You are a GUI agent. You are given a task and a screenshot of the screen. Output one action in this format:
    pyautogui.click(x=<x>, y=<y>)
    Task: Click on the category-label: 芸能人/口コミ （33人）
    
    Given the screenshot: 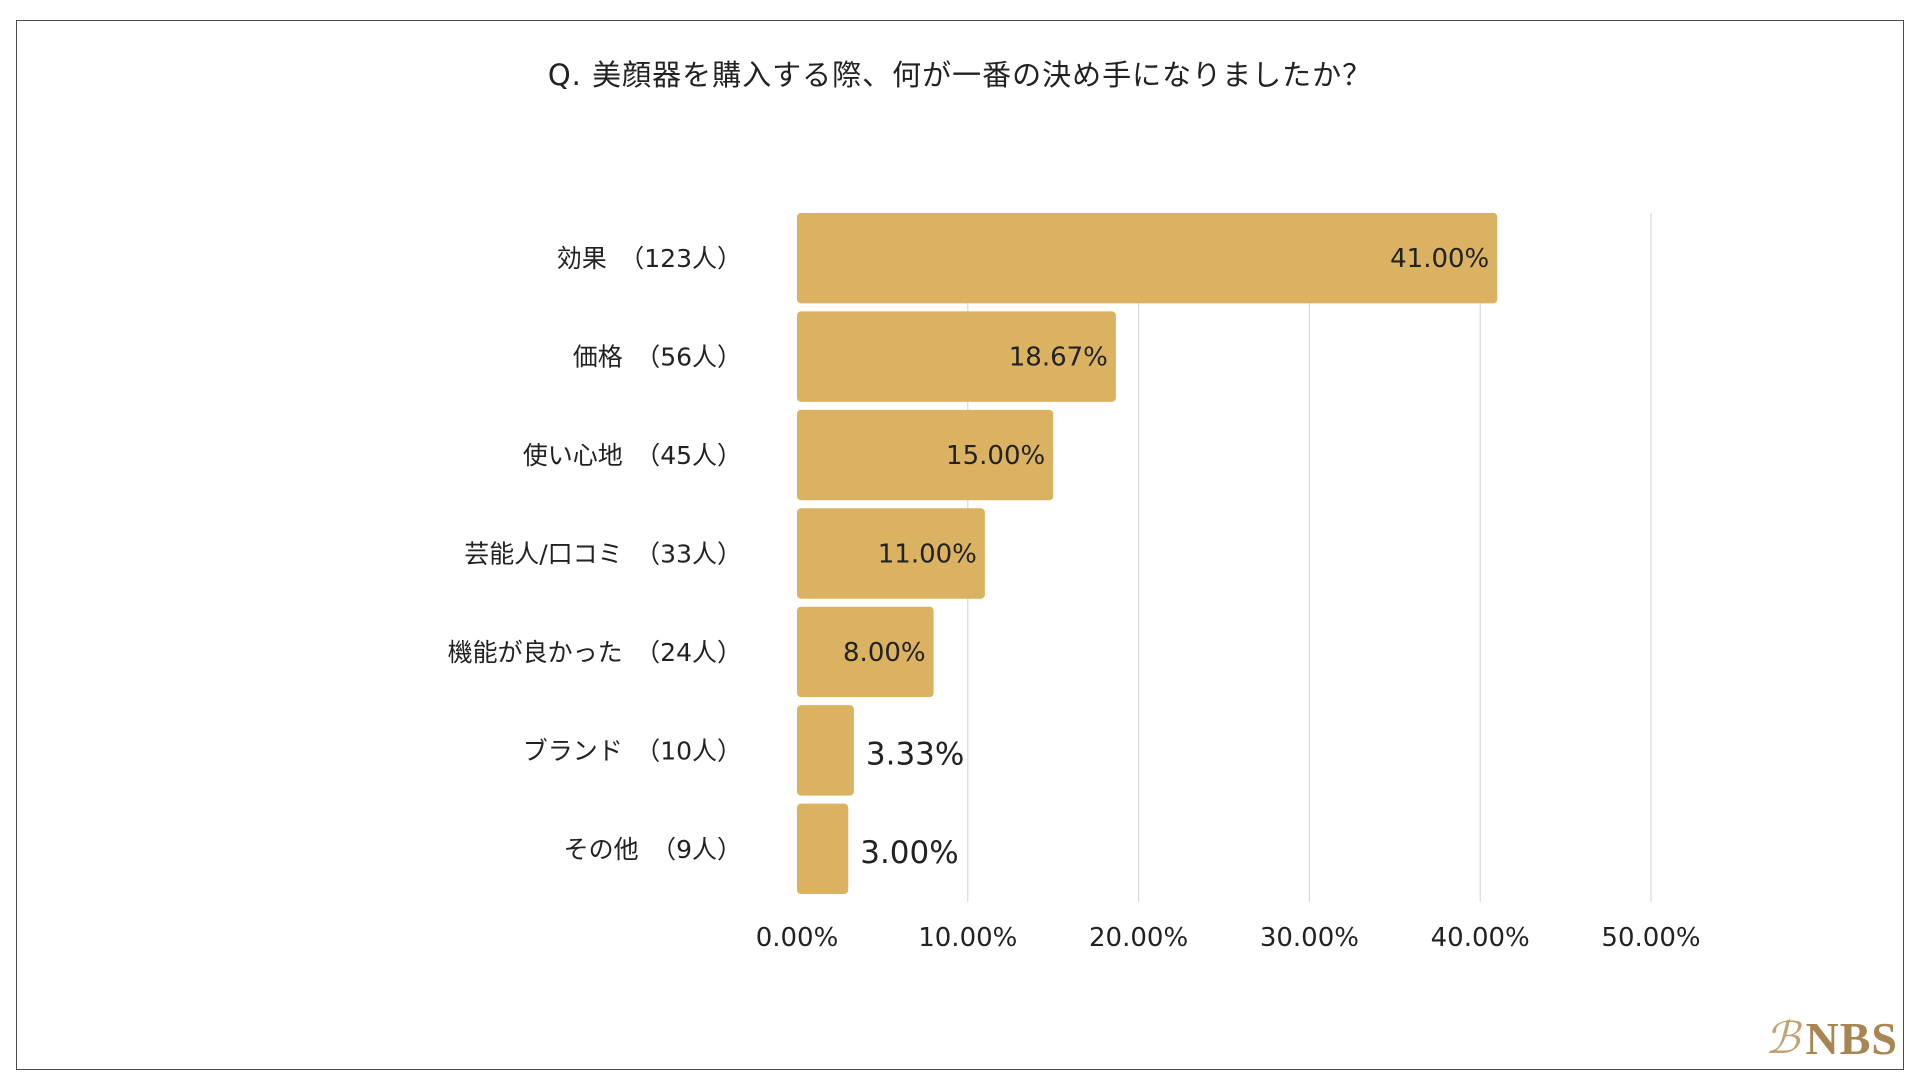 What is the action you would take?
    pyautogui.click(x=603, y=554)
    